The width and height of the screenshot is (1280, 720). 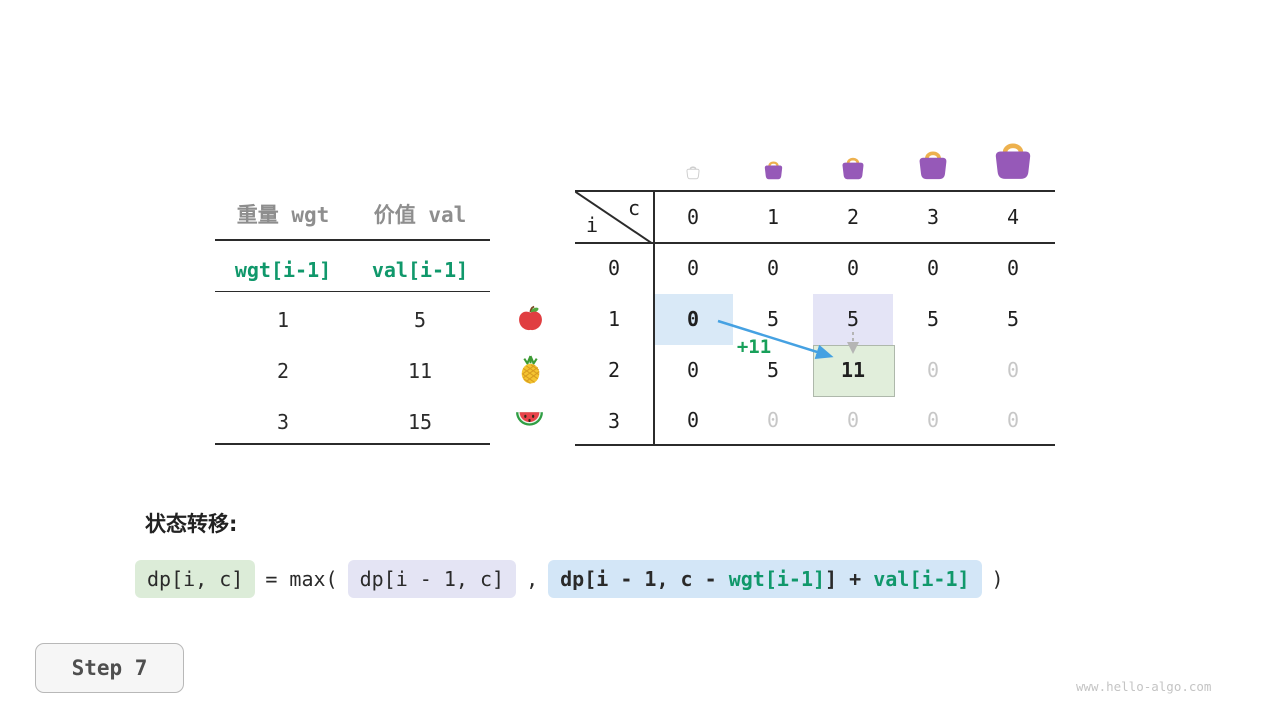 I want to click on formula-arg1: dp[i - 1, c], so click(x=432, y=579).